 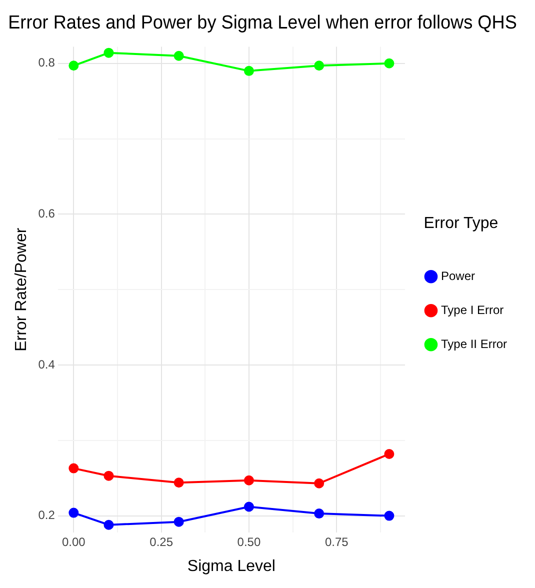 What do you see at coordinates (21, 289) in the screenshot?
I see `y-axis-title: Error Rate/Power` at bounding box center [21, 289].